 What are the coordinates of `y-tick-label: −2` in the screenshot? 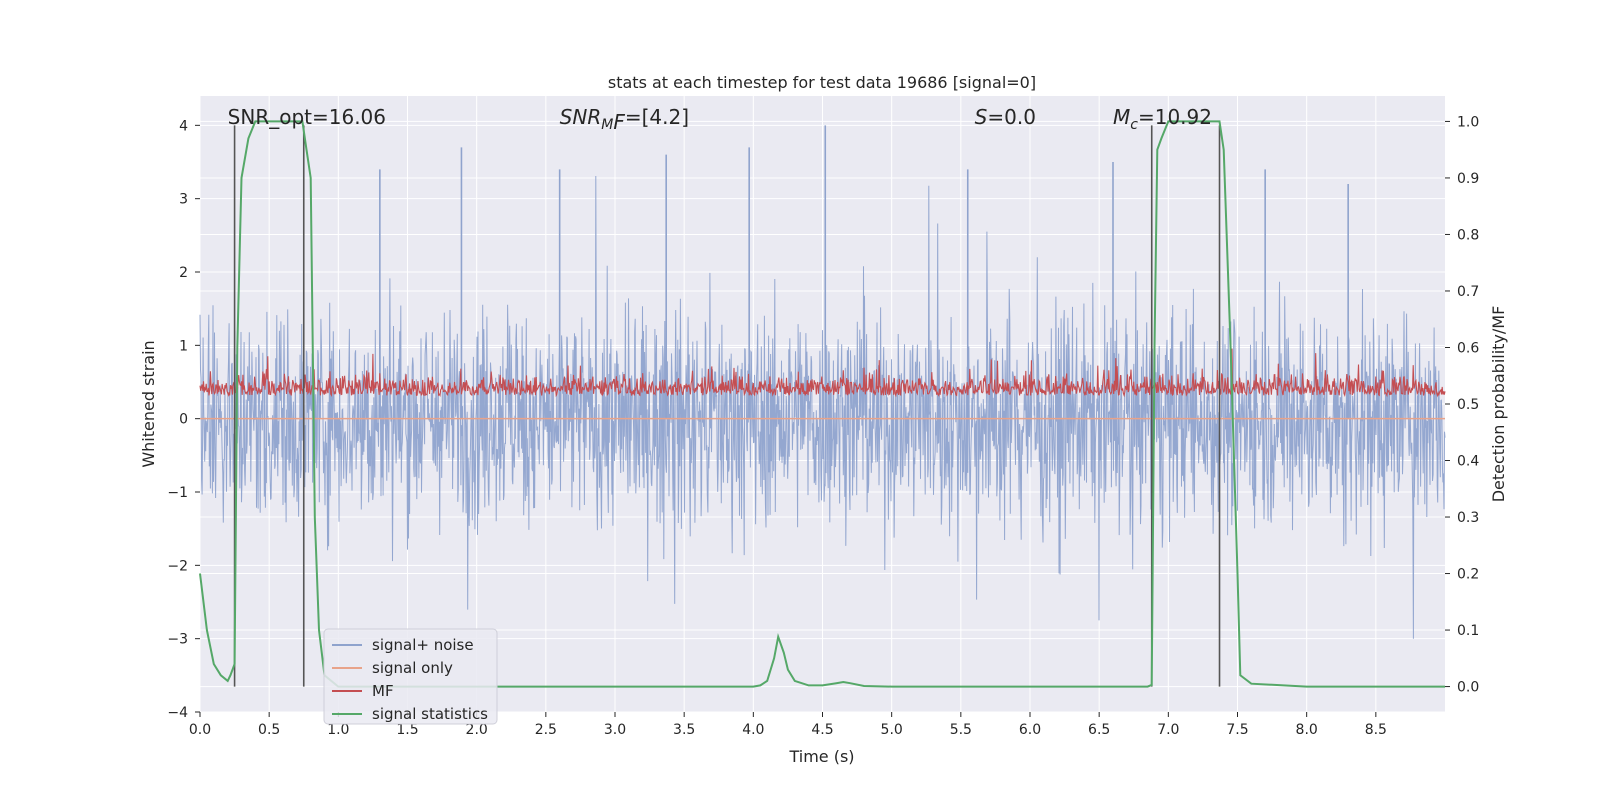 It's located at (177, 566).